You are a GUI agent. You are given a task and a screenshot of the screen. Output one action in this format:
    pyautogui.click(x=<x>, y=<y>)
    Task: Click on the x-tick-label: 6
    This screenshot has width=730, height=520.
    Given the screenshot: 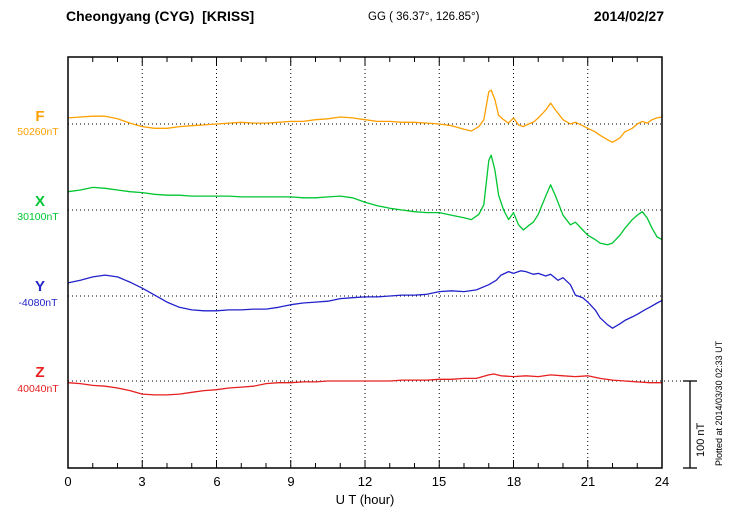 What is the action you would take?
    pyautogui.click(x=217, y=481)
    